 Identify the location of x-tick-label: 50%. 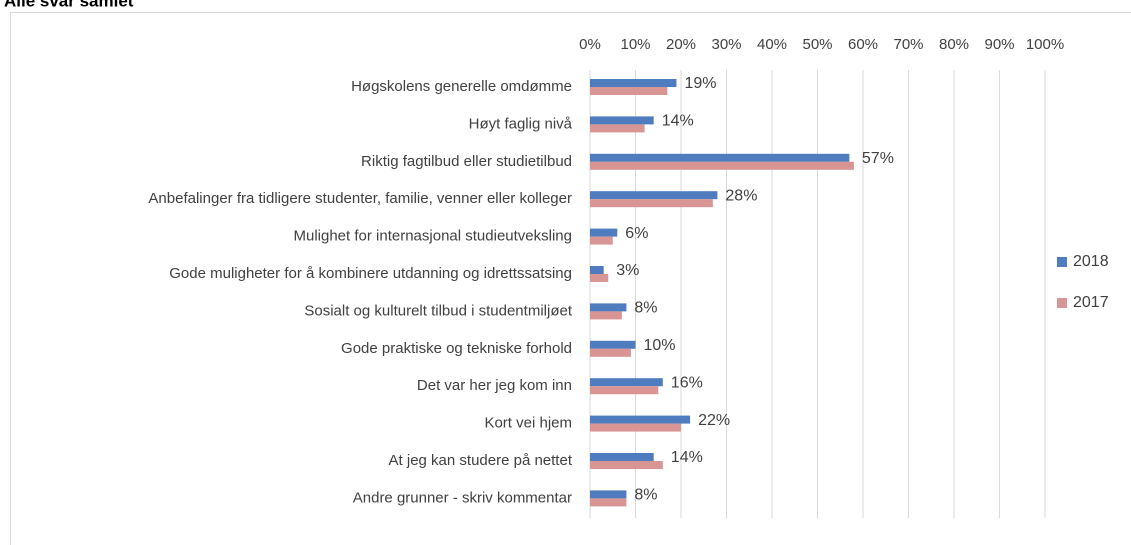
(817, 44).